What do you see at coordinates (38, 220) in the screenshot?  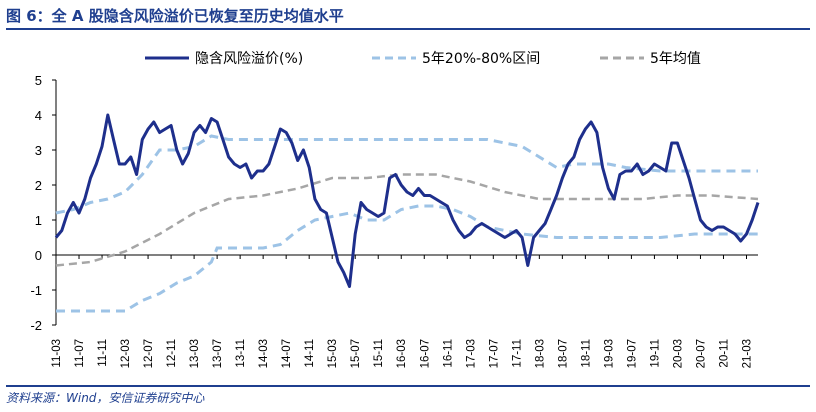 I see `y-tick-label: 1` at bounding box center [38, 220].